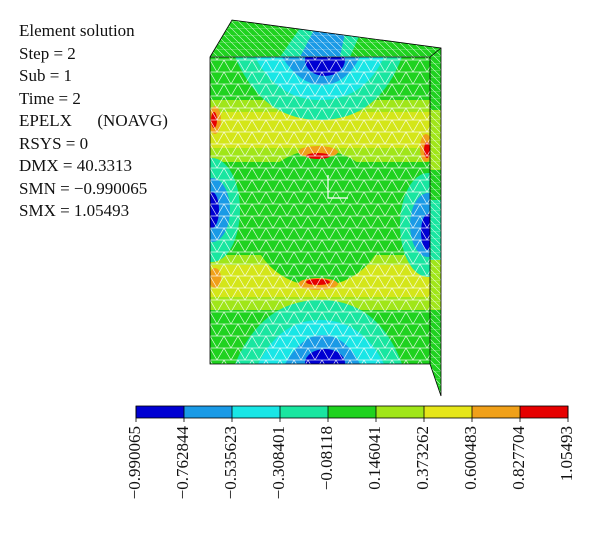 The height and width of the screenshot is (533, 600). I want to click on legend-tick-label: 0.373262, so click(422, 458).